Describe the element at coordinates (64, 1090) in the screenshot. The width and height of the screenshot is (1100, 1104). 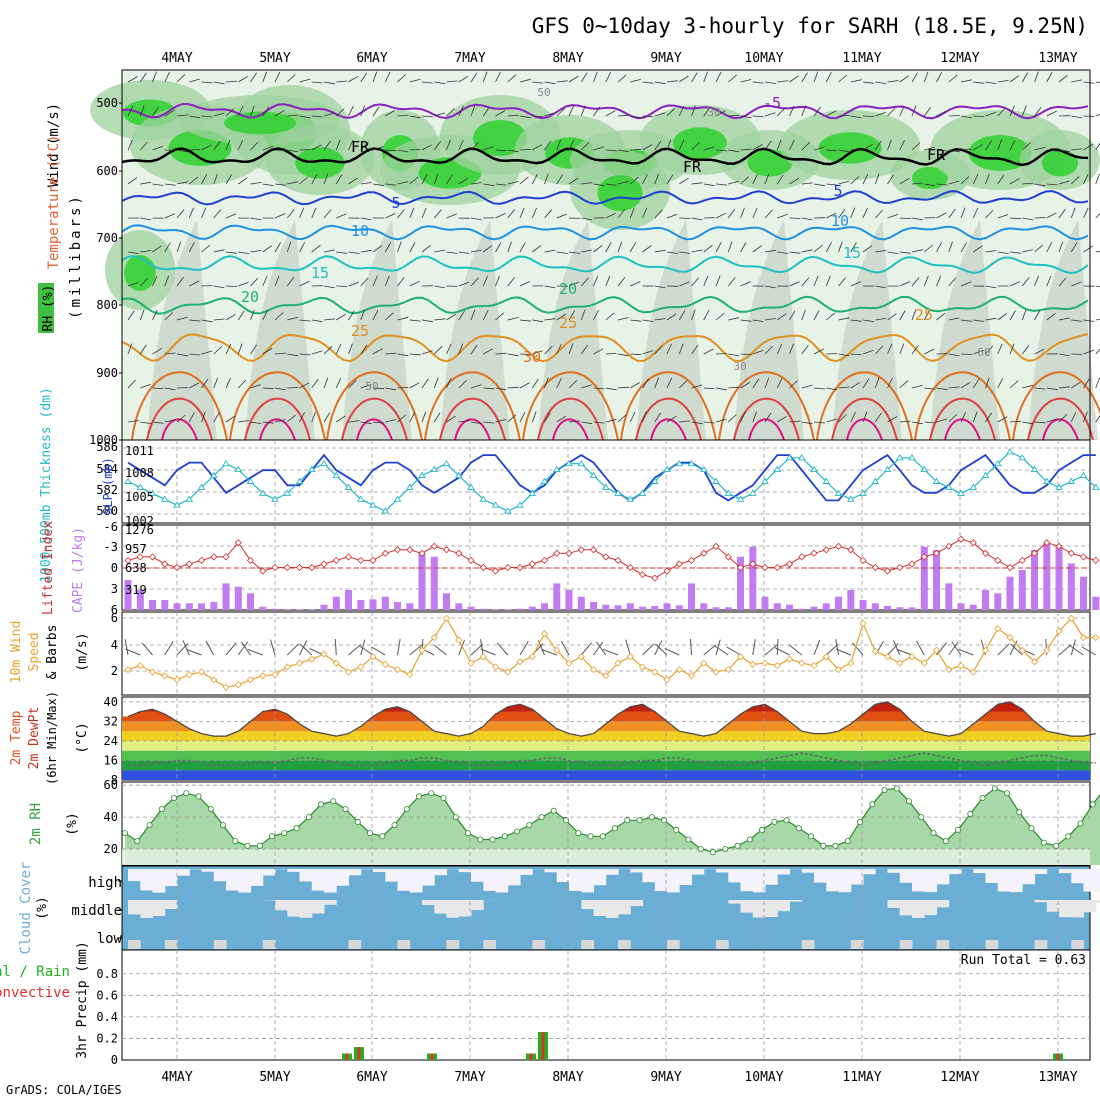
I see `footer-credit: GrADS: COLA/IGES` at that location.